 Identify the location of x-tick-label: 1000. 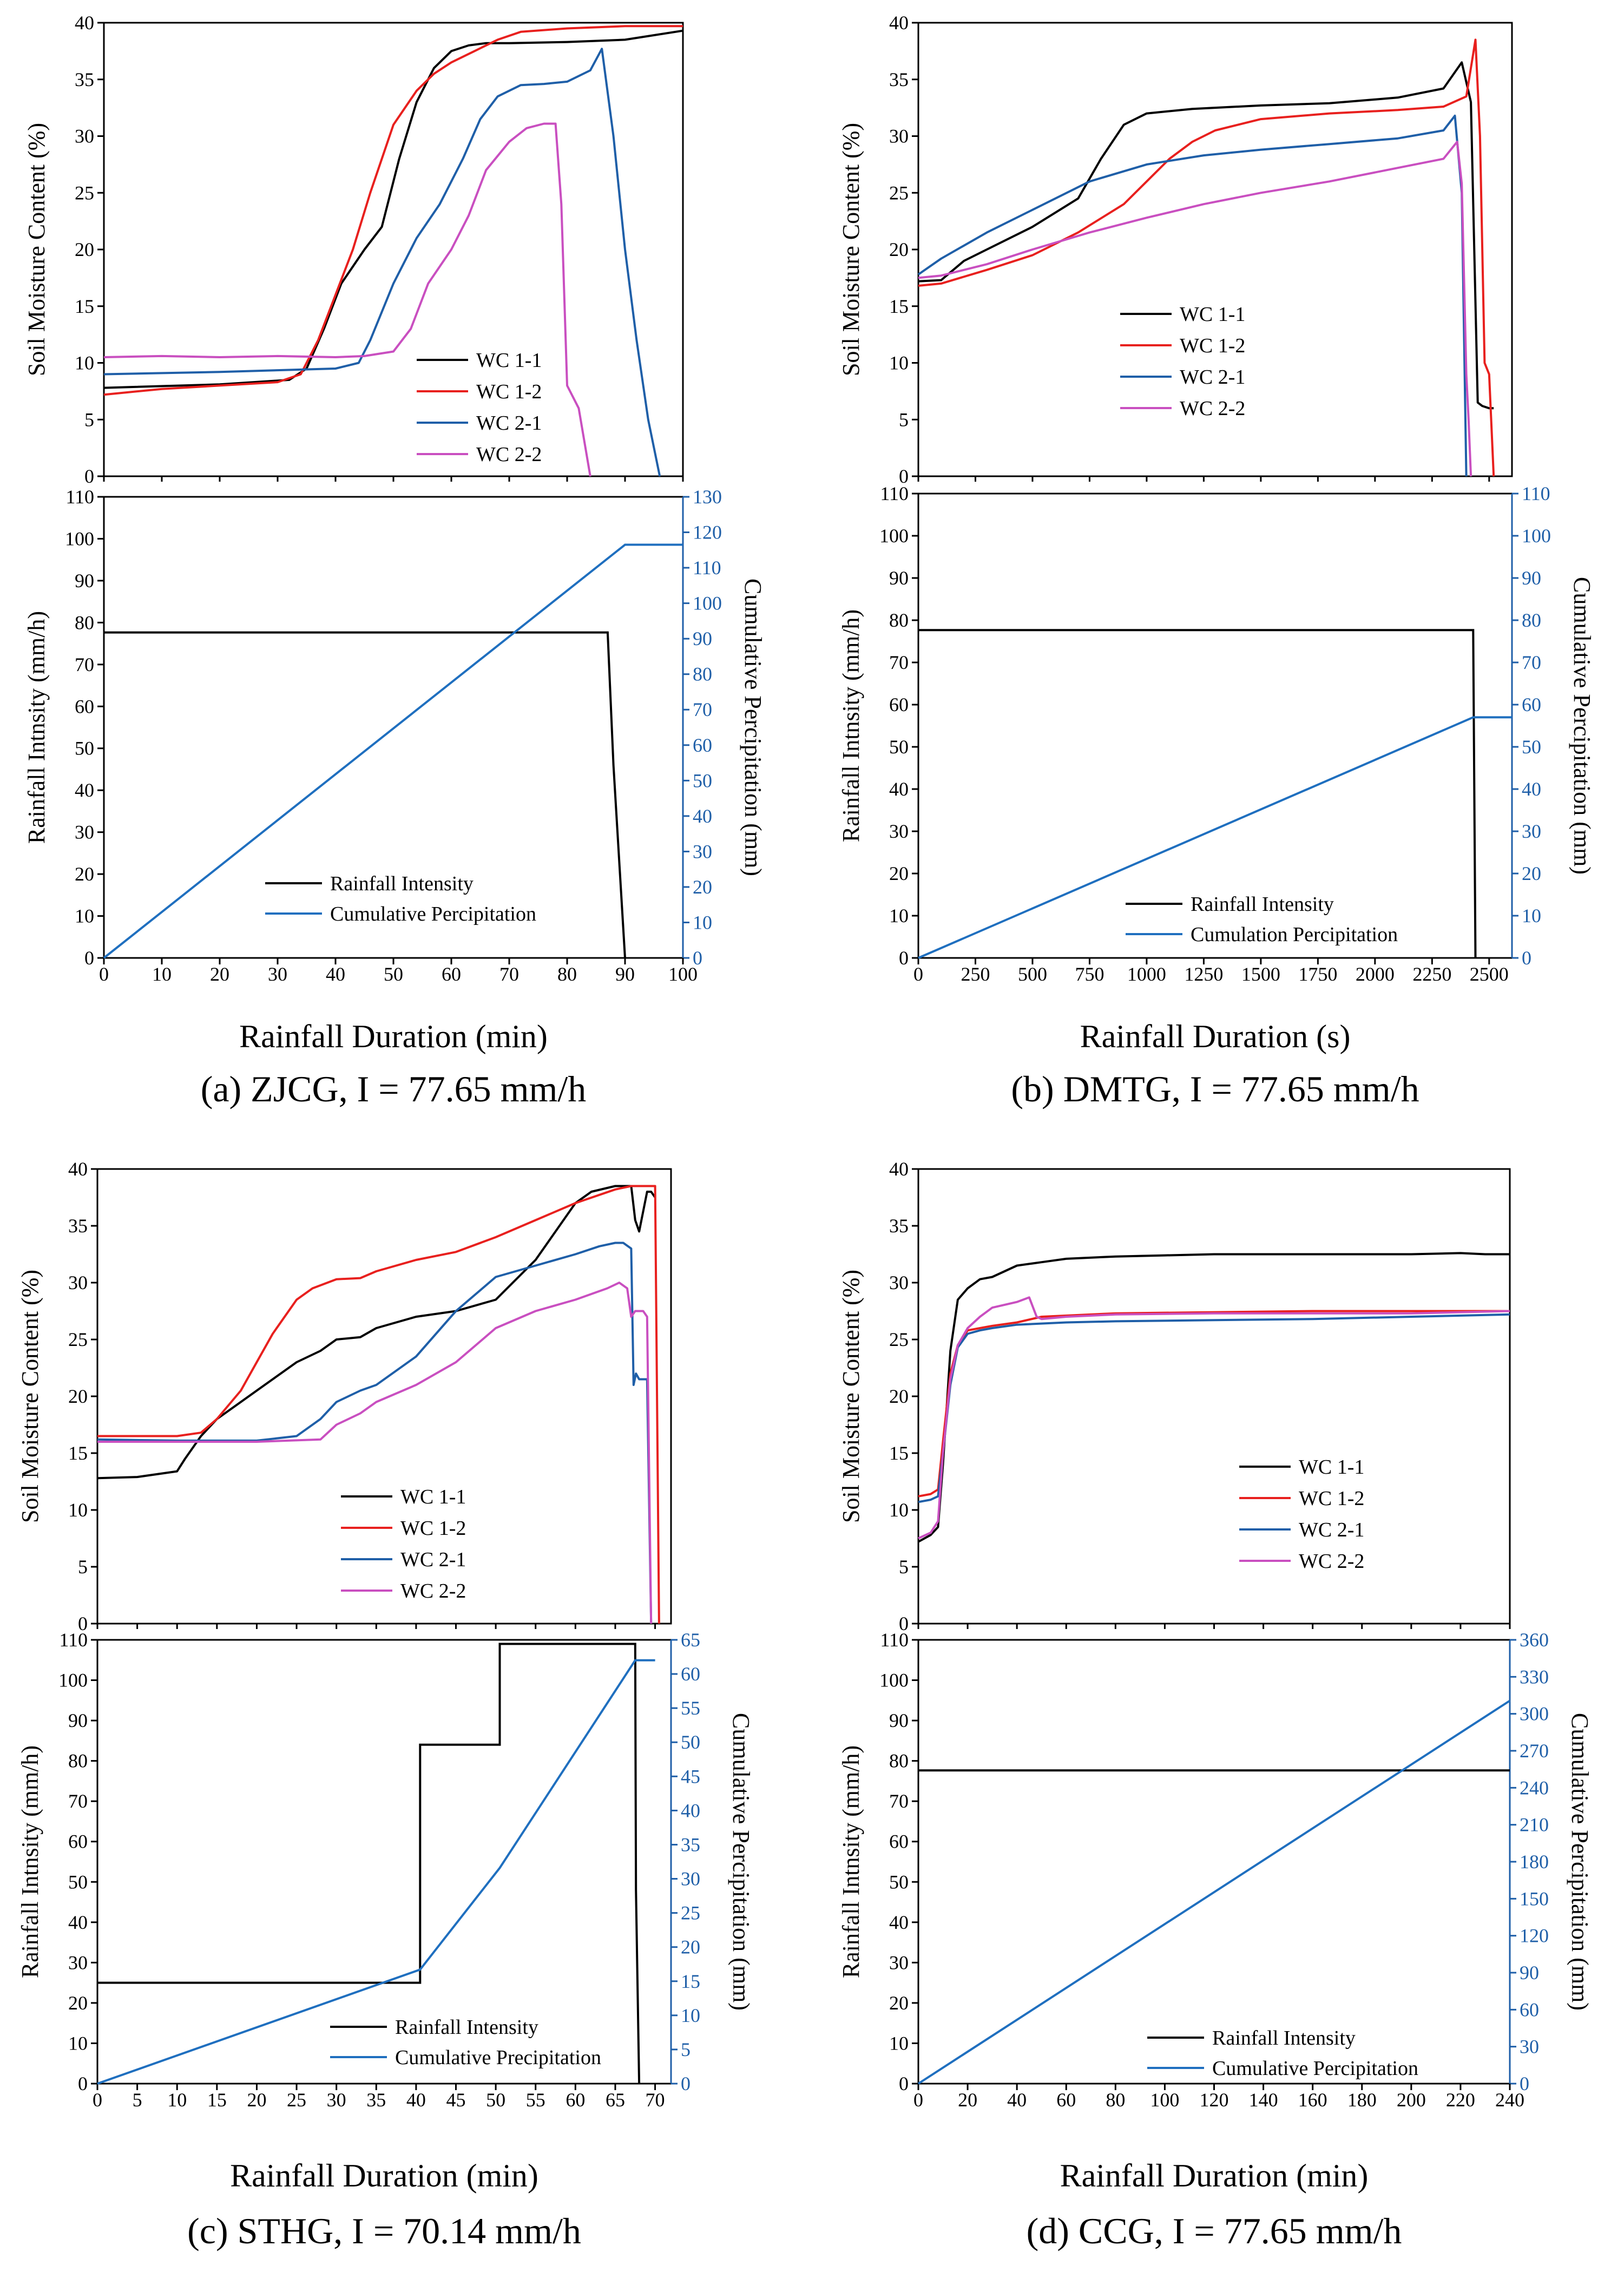
(1146, 974).